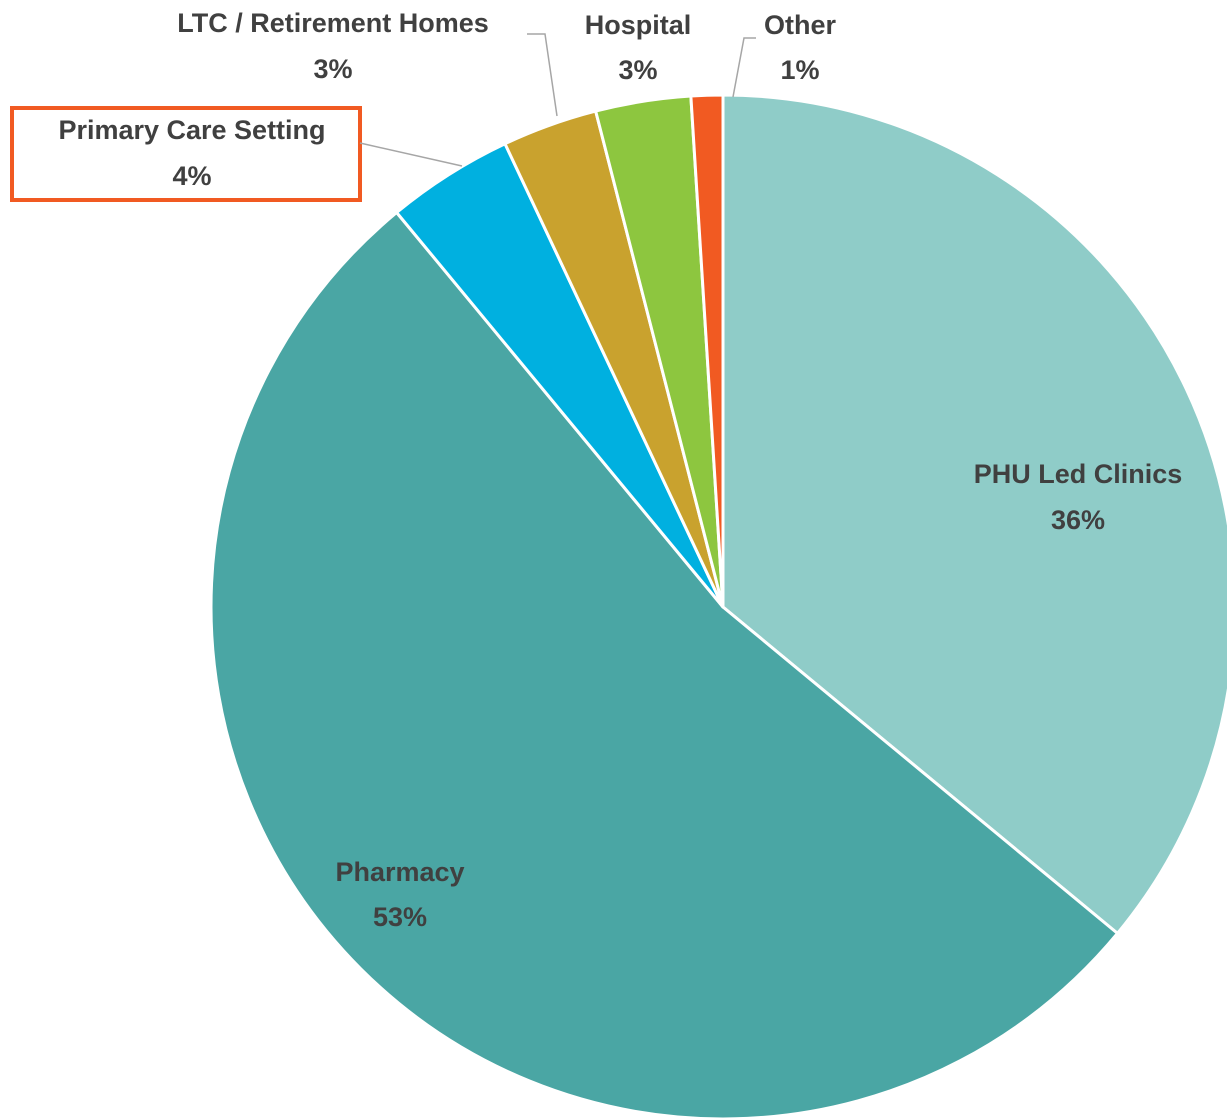 The width and height of the screenshot is (1227, 1118). I want to click on category-label: PHU Led Clinics, so click(1078, 474).